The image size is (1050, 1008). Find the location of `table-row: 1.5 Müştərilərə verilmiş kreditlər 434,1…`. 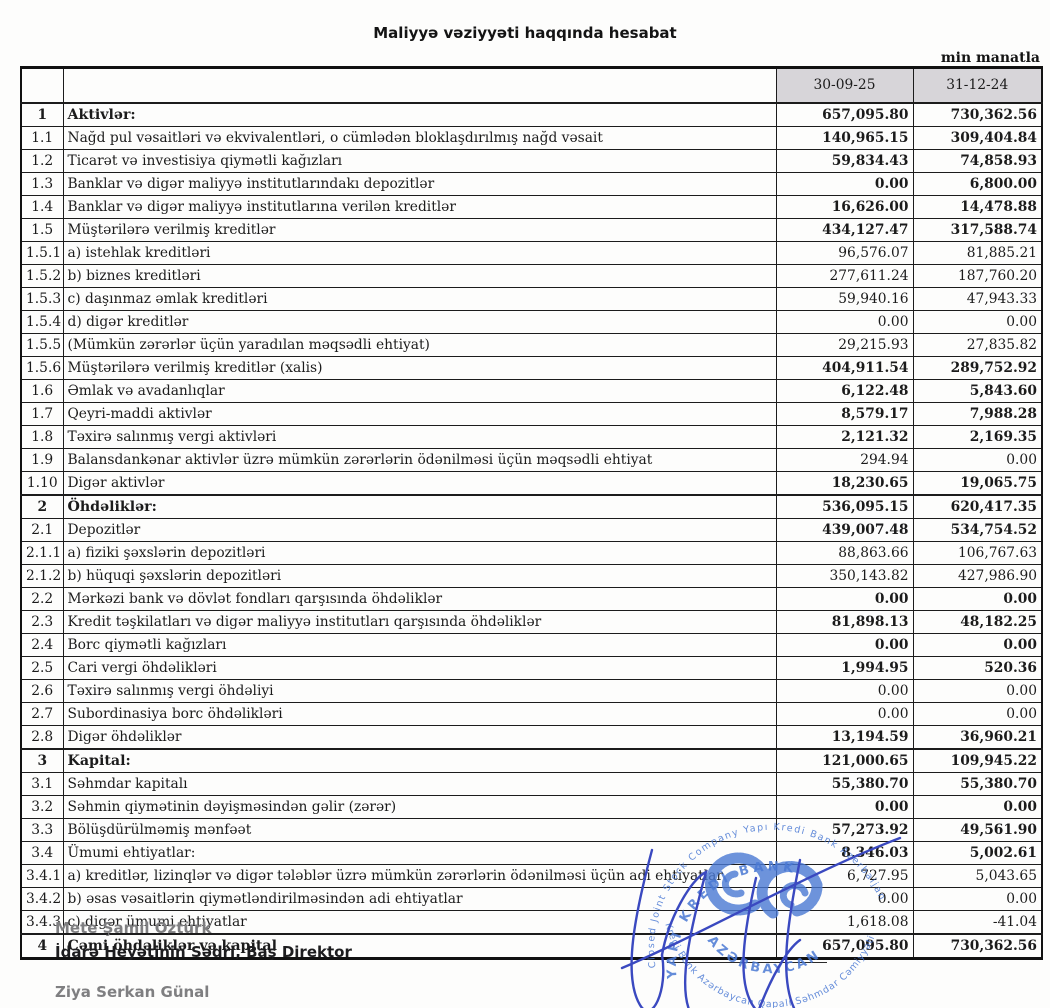

table-row: 1.5 Müştərilərə verilmiş kreditlər 434,1… is located at coordinates (531, 230).